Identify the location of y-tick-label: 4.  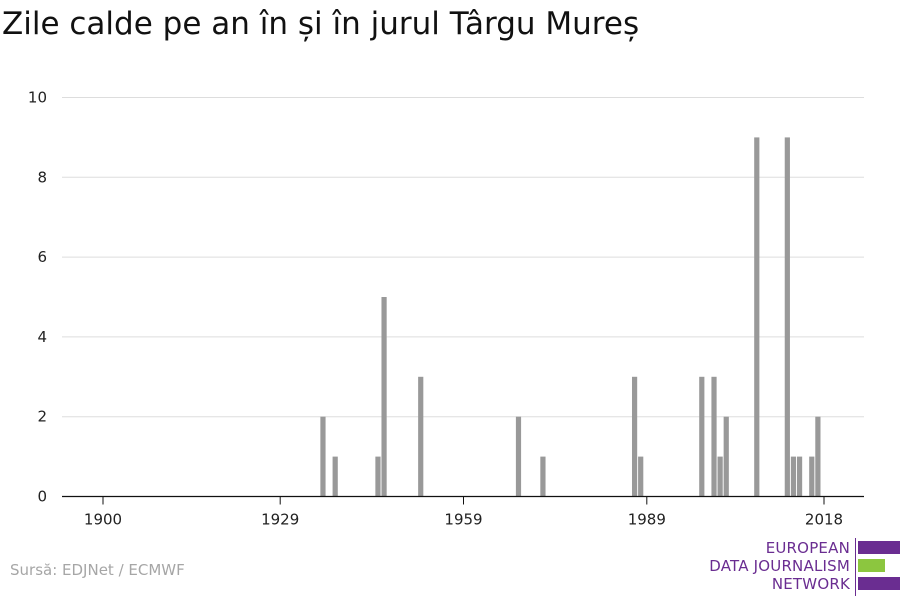
(42, 337).